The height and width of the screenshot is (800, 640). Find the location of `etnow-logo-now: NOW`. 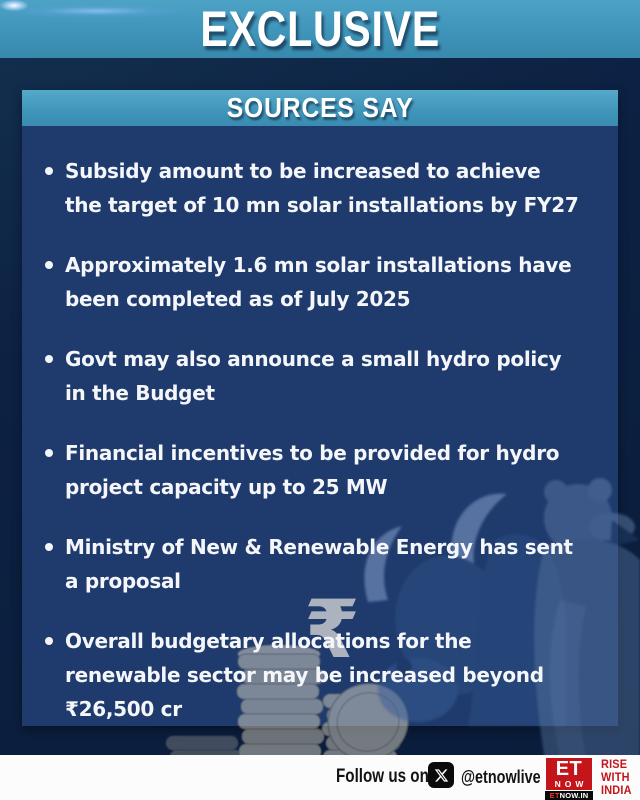

etnow-logo-now: NOW is located at coordinates (571, 783).